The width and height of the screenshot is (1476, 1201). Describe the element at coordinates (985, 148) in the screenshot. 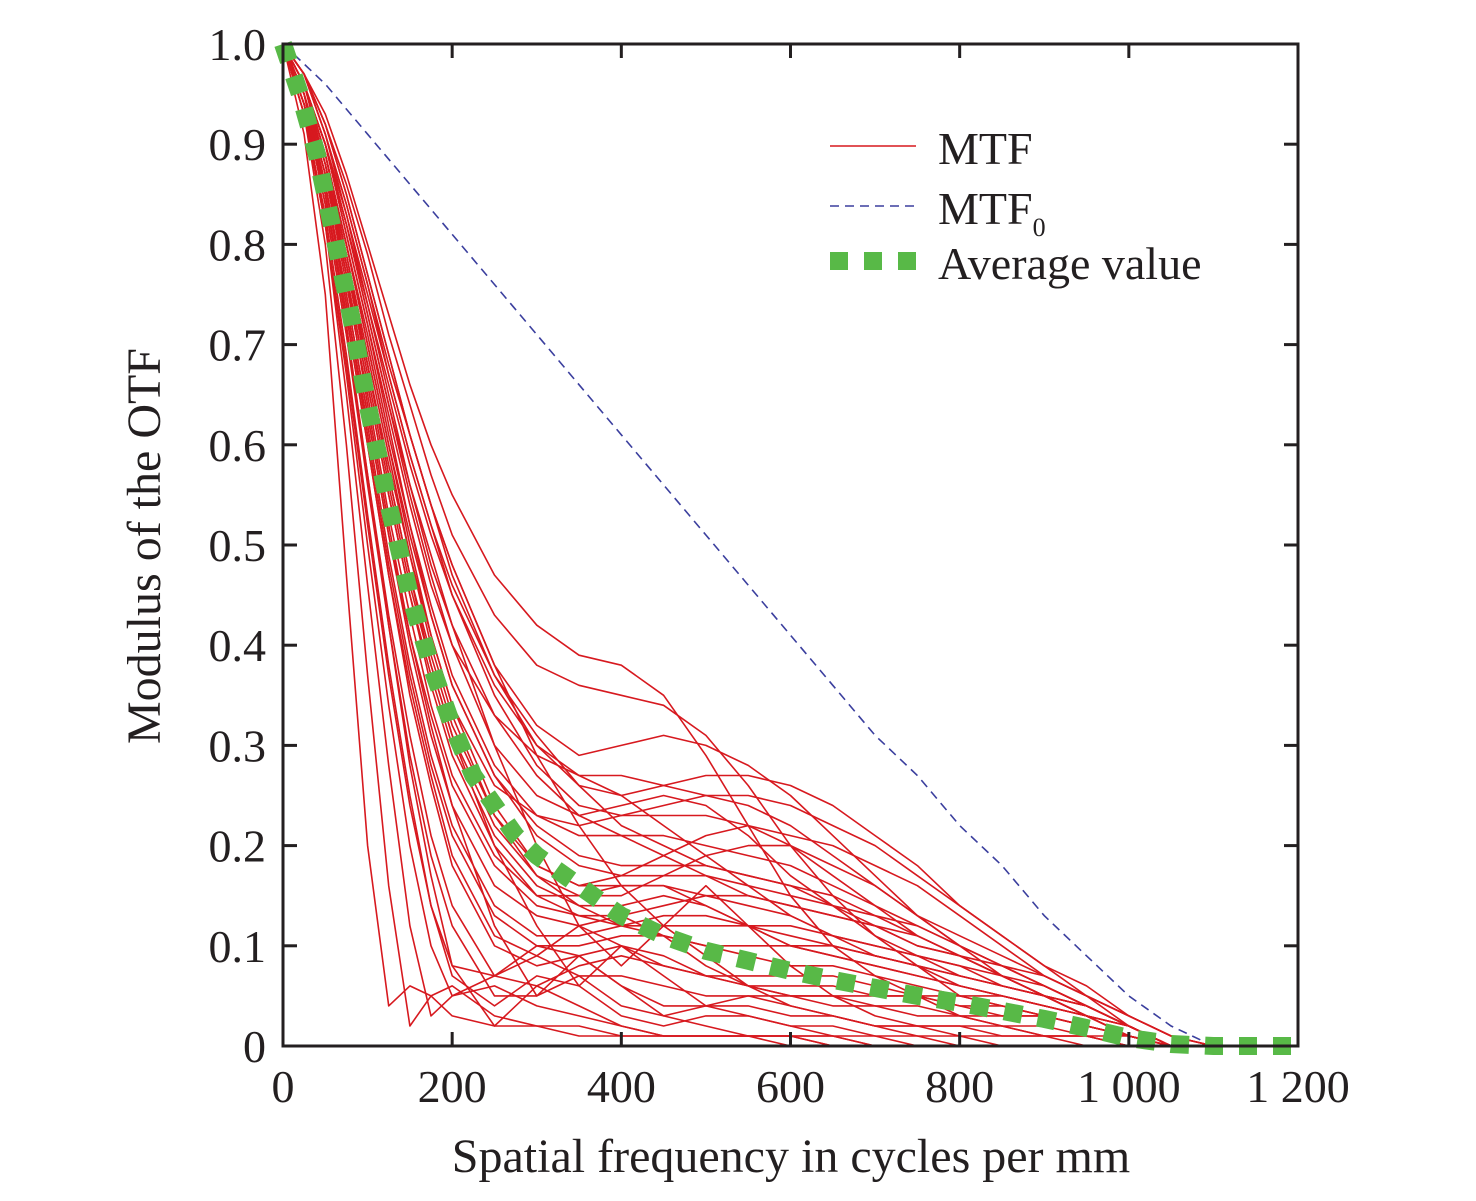

I see `legend-label: MTF` at that location.